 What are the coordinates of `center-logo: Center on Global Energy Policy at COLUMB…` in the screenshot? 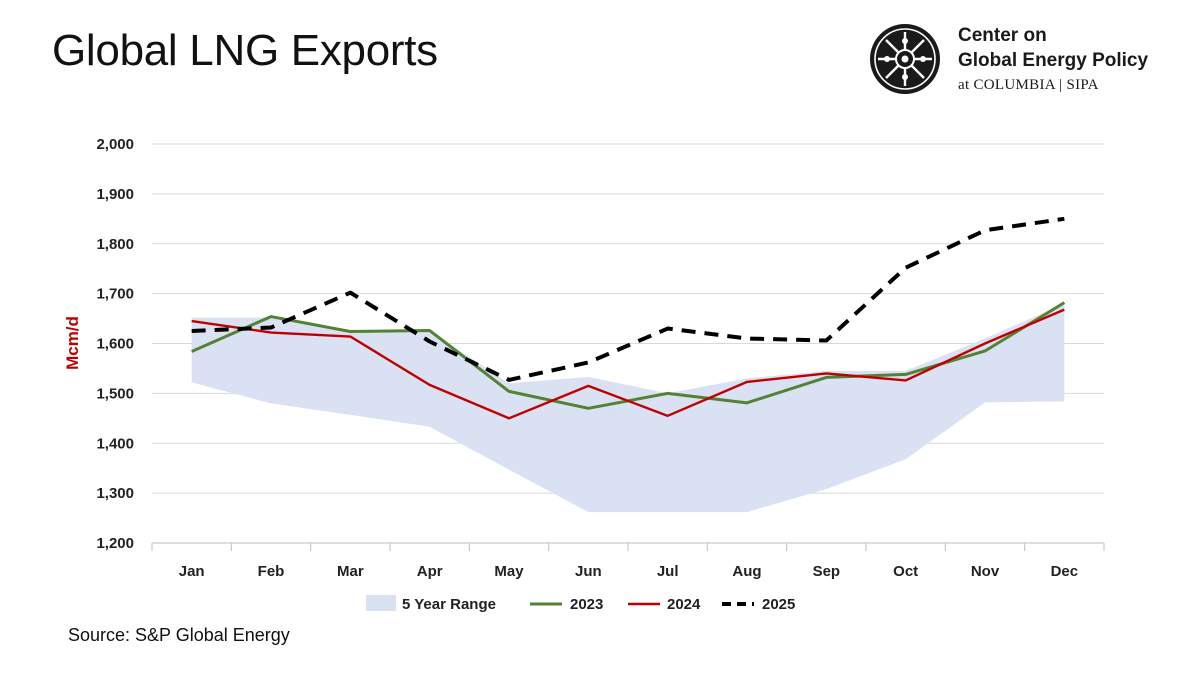 It's located at (1028, 60).